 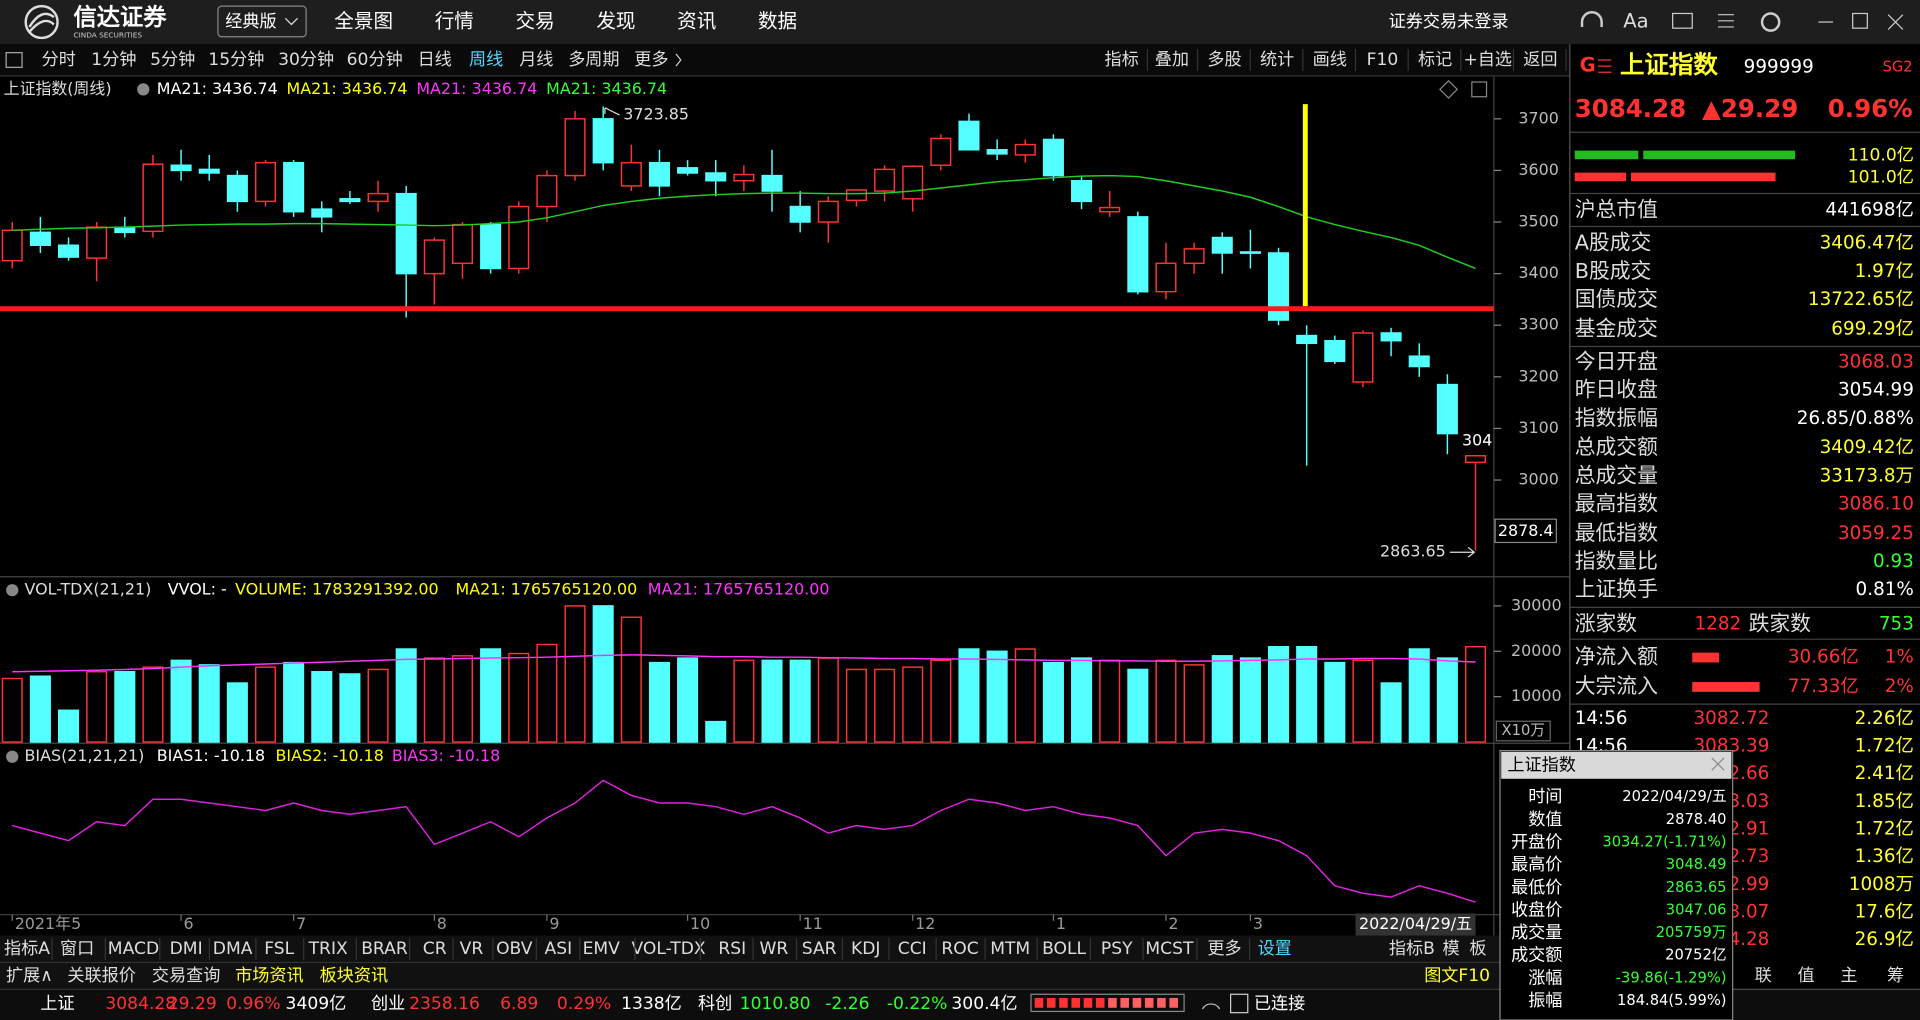 What do you see at coordinates (1457, 976) in the screenshot?
I see `extra-tab: 图文F10` at bounding box center [1457, 976].